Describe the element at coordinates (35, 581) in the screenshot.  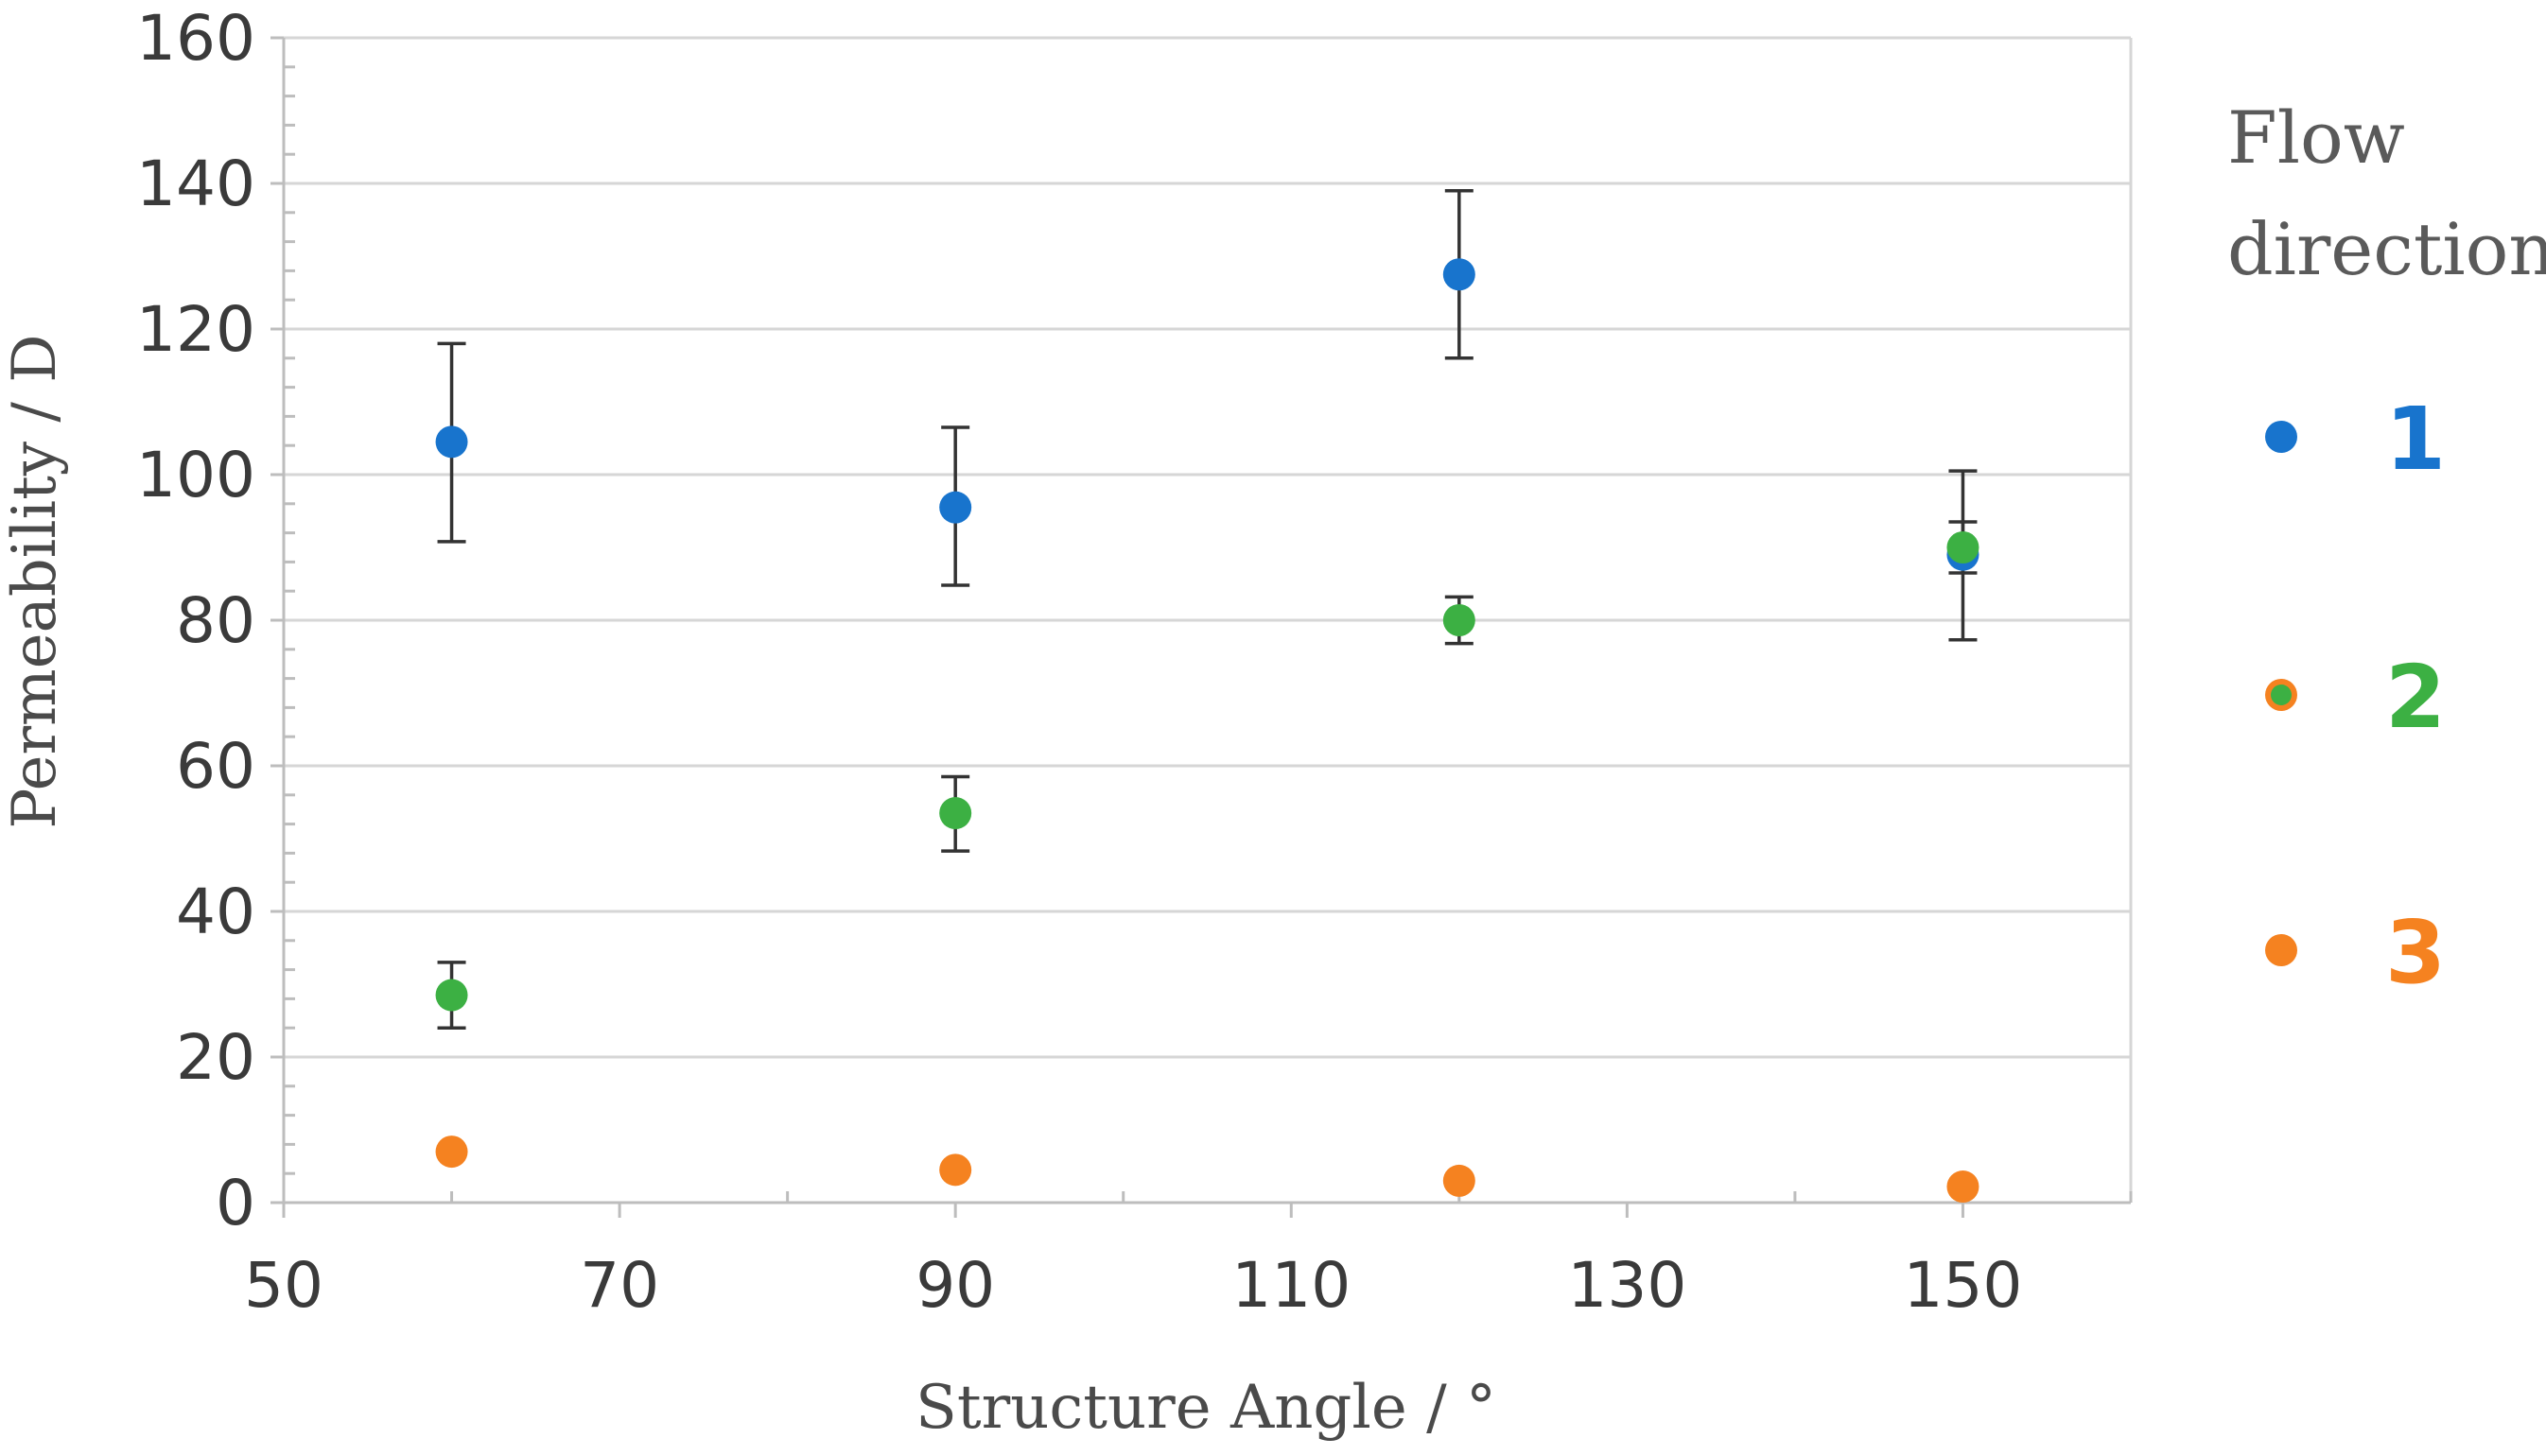
I see `y-axis-title: Permeability / D` at that location.